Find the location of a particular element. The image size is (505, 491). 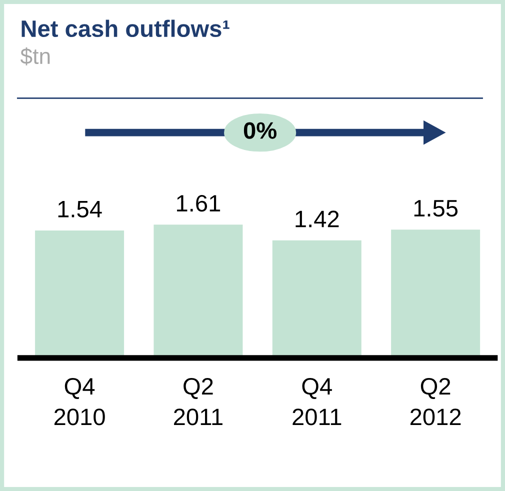

data-label: 1.42 is located at coordinates (317, 219).